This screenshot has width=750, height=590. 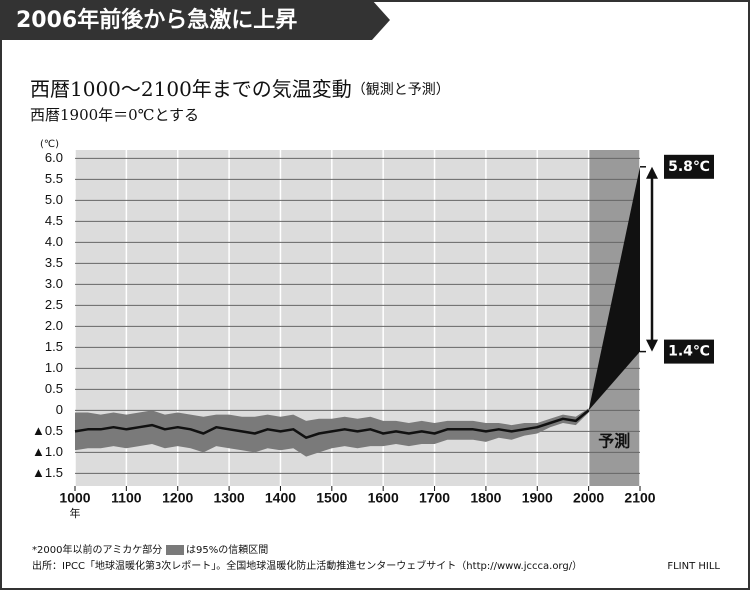 I want to click on y-tick-label: 3.0, so click(x=54, y=283).